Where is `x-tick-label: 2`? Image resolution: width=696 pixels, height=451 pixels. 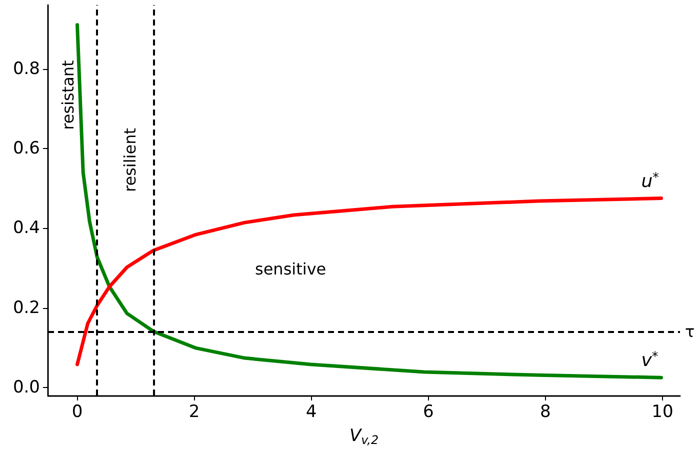
x-tick-label: 2 is located at coordinates (194, 412).